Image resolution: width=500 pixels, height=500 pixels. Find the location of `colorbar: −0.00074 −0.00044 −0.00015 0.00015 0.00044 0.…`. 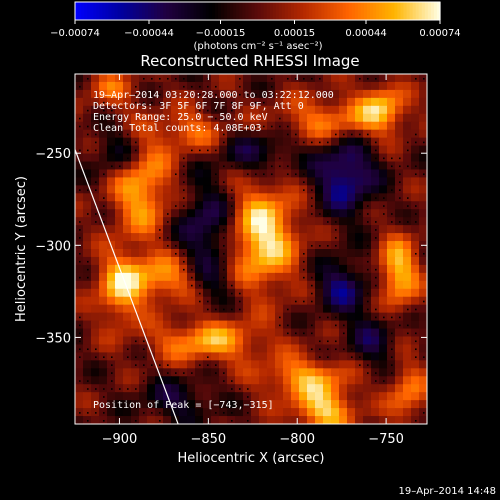

colorbar: −0.00074 −0.00044 −0.00015 0.00015 0.00044 0.… is located at coordinates (255, 26).